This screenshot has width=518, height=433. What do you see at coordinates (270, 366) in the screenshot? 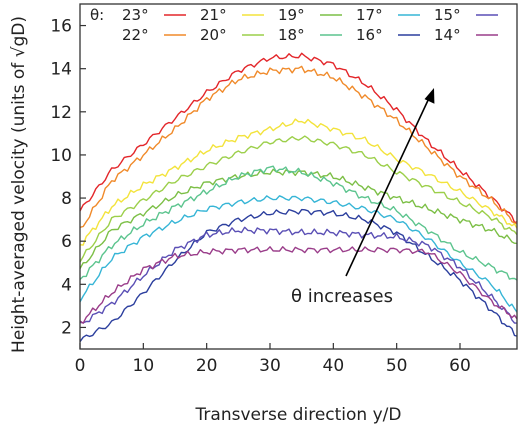
I see `x-tick-label: 30` at bounding box center [270, 366].